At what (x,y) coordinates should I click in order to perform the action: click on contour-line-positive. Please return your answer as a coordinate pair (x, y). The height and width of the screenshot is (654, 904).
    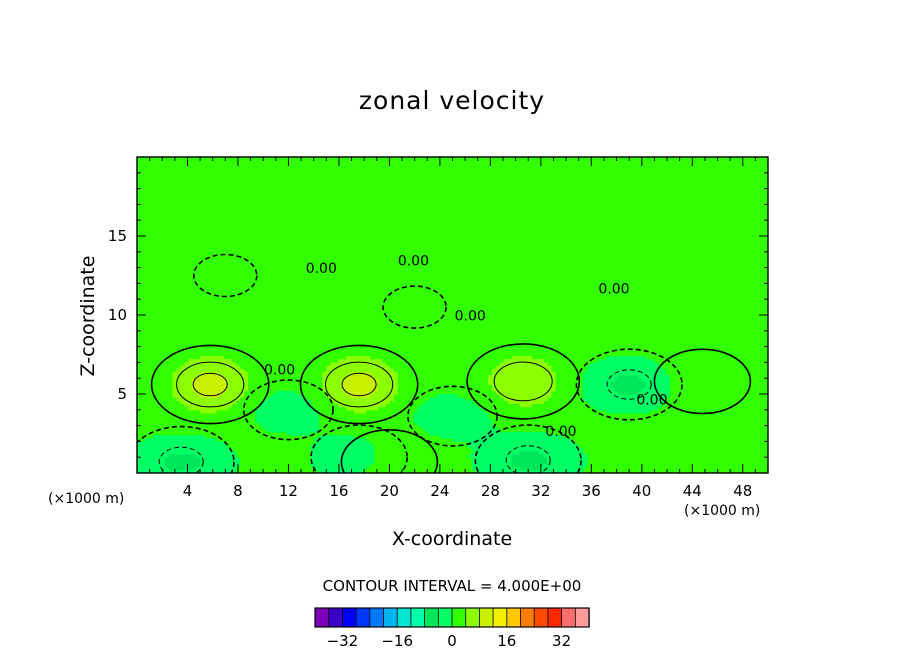
    Looking at the image, I should click on (210, 384).